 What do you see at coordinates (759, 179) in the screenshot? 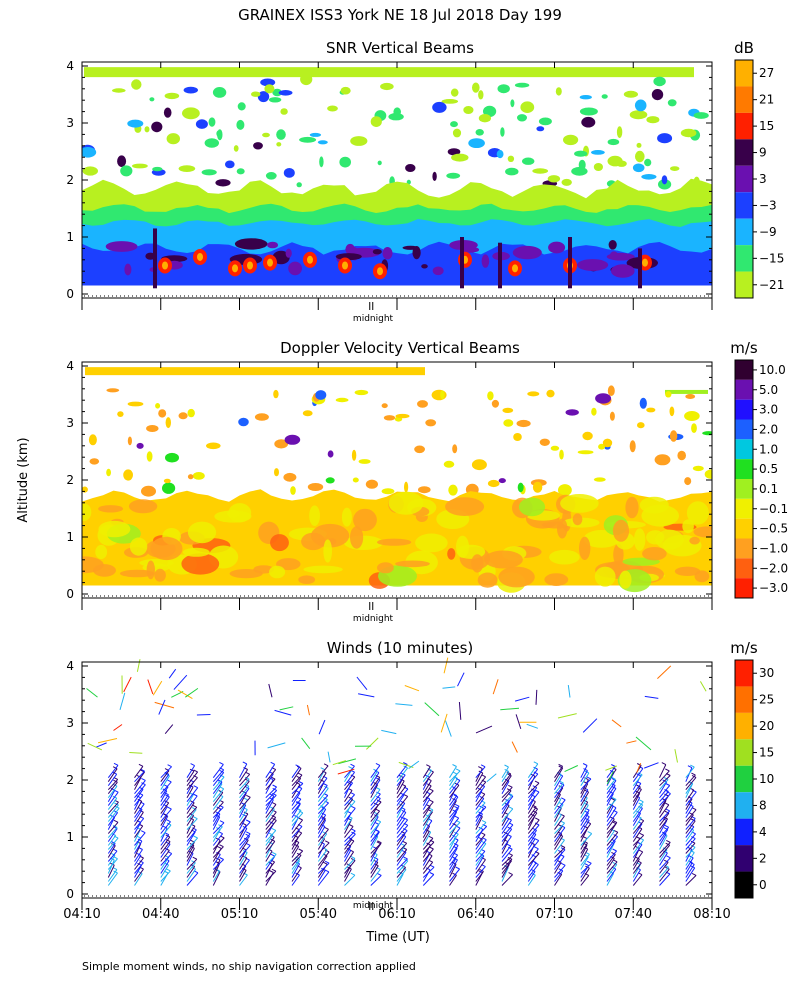
I see `snr-colorbar: 27 21 15 9 3 −3 −9 −15 −21` at bounding box center [759, 179].